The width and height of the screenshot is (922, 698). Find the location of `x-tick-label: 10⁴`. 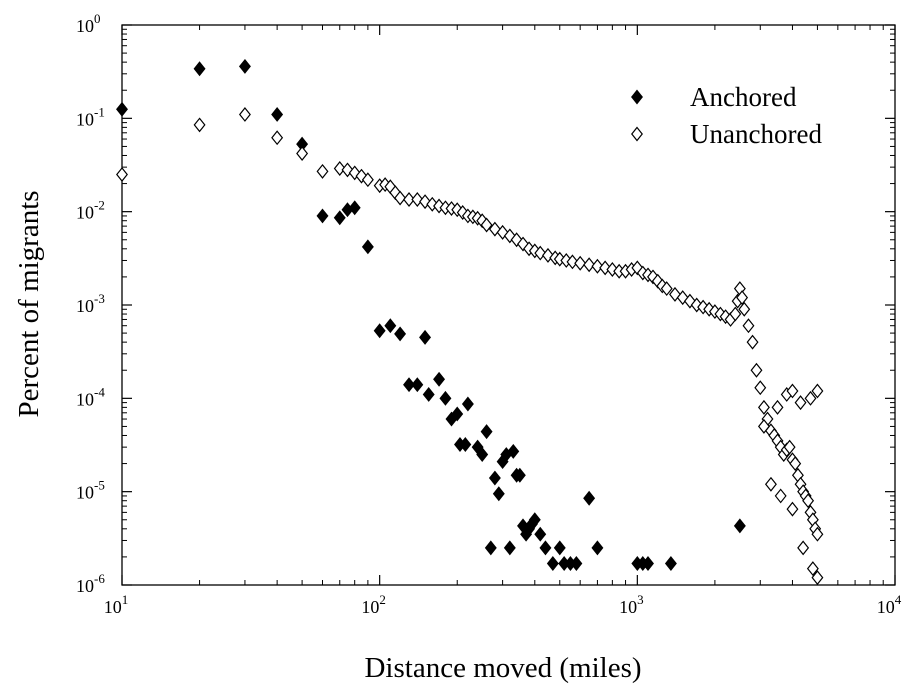

x-tick-label: 10⁴ is located at coordinates (889, 604).